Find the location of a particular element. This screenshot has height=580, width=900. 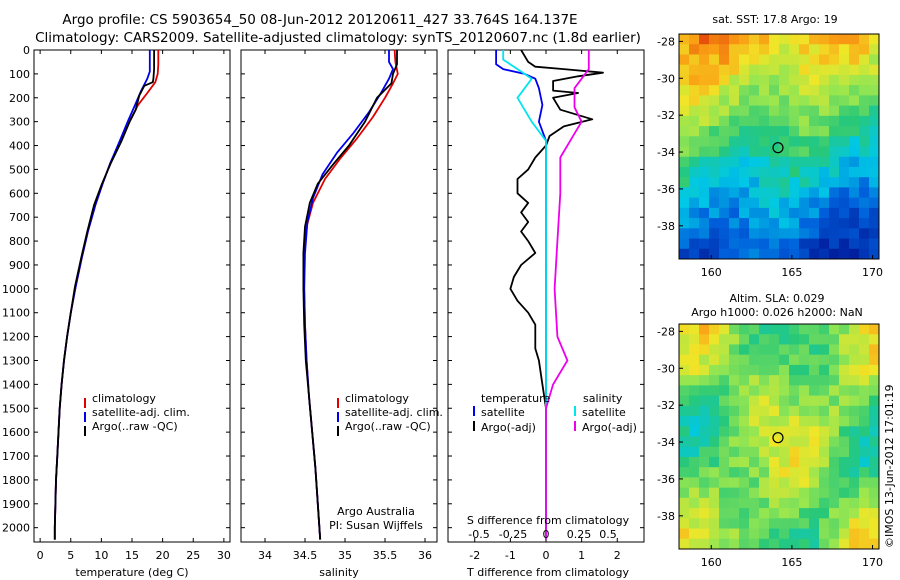

annotation-pi: PI: Susan Wijffels is located at coordinates (376, 525).